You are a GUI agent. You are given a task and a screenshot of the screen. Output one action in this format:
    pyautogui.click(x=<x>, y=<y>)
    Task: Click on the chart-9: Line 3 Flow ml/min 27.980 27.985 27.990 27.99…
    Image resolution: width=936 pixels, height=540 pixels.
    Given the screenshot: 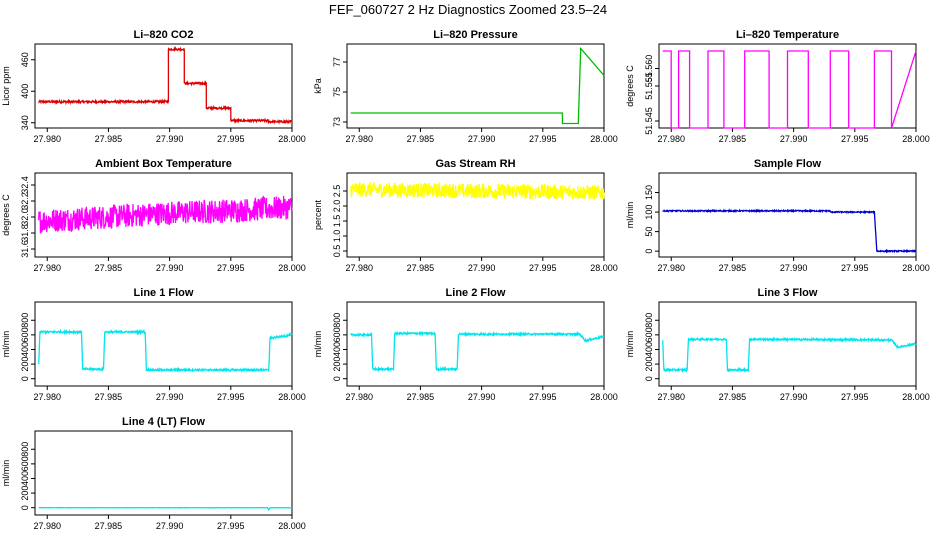 What is the action you would take?
    pyautogui.click(x=777, y=344)
    